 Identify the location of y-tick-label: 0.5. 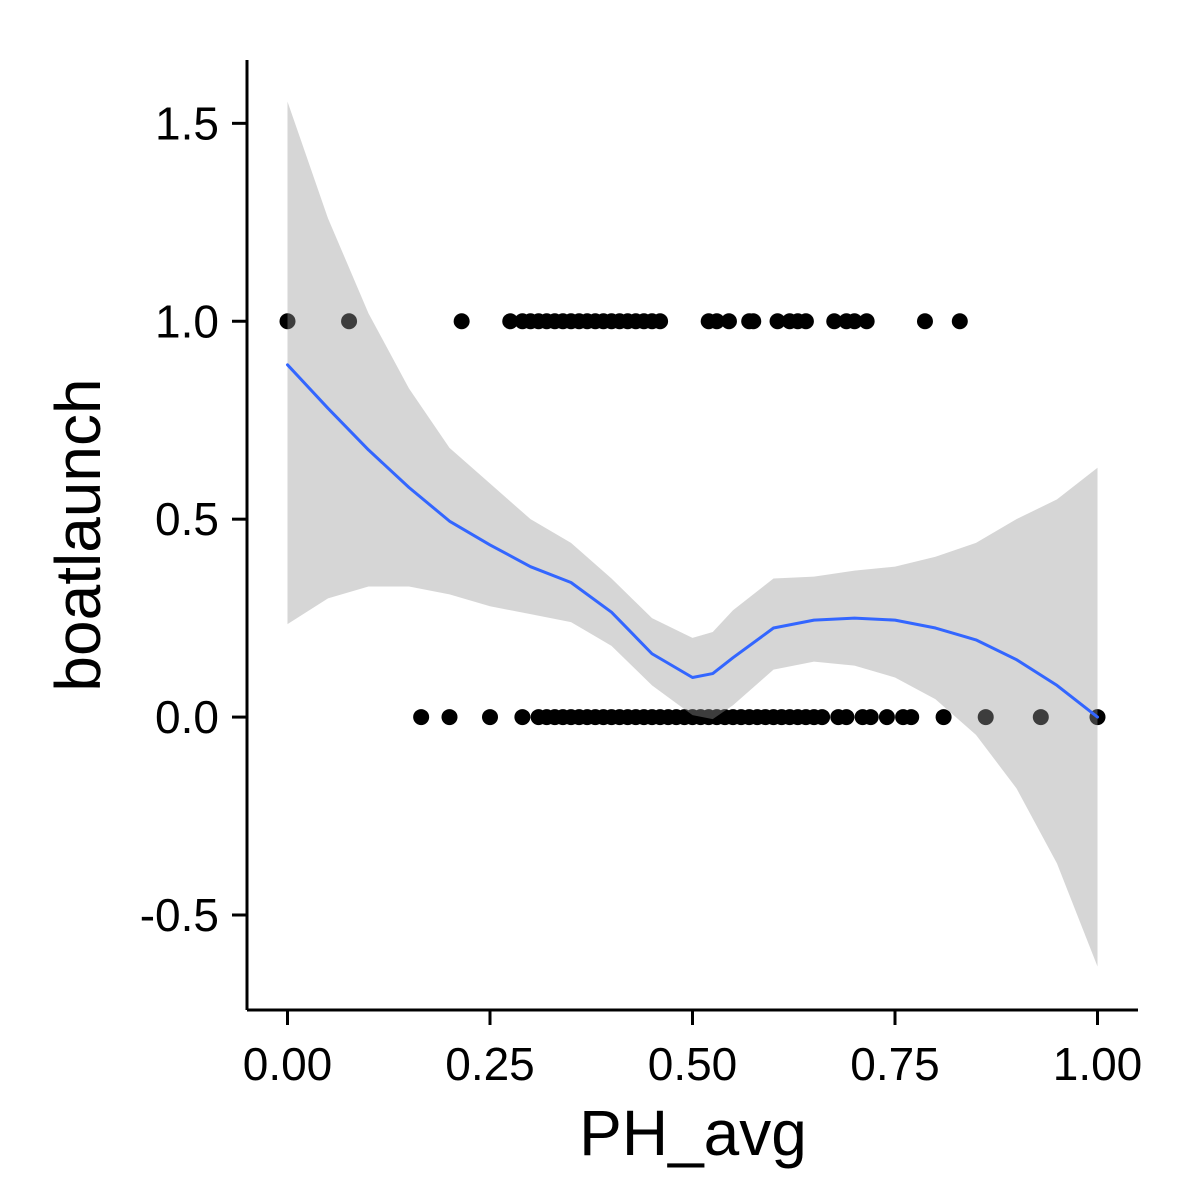
(187, 519).